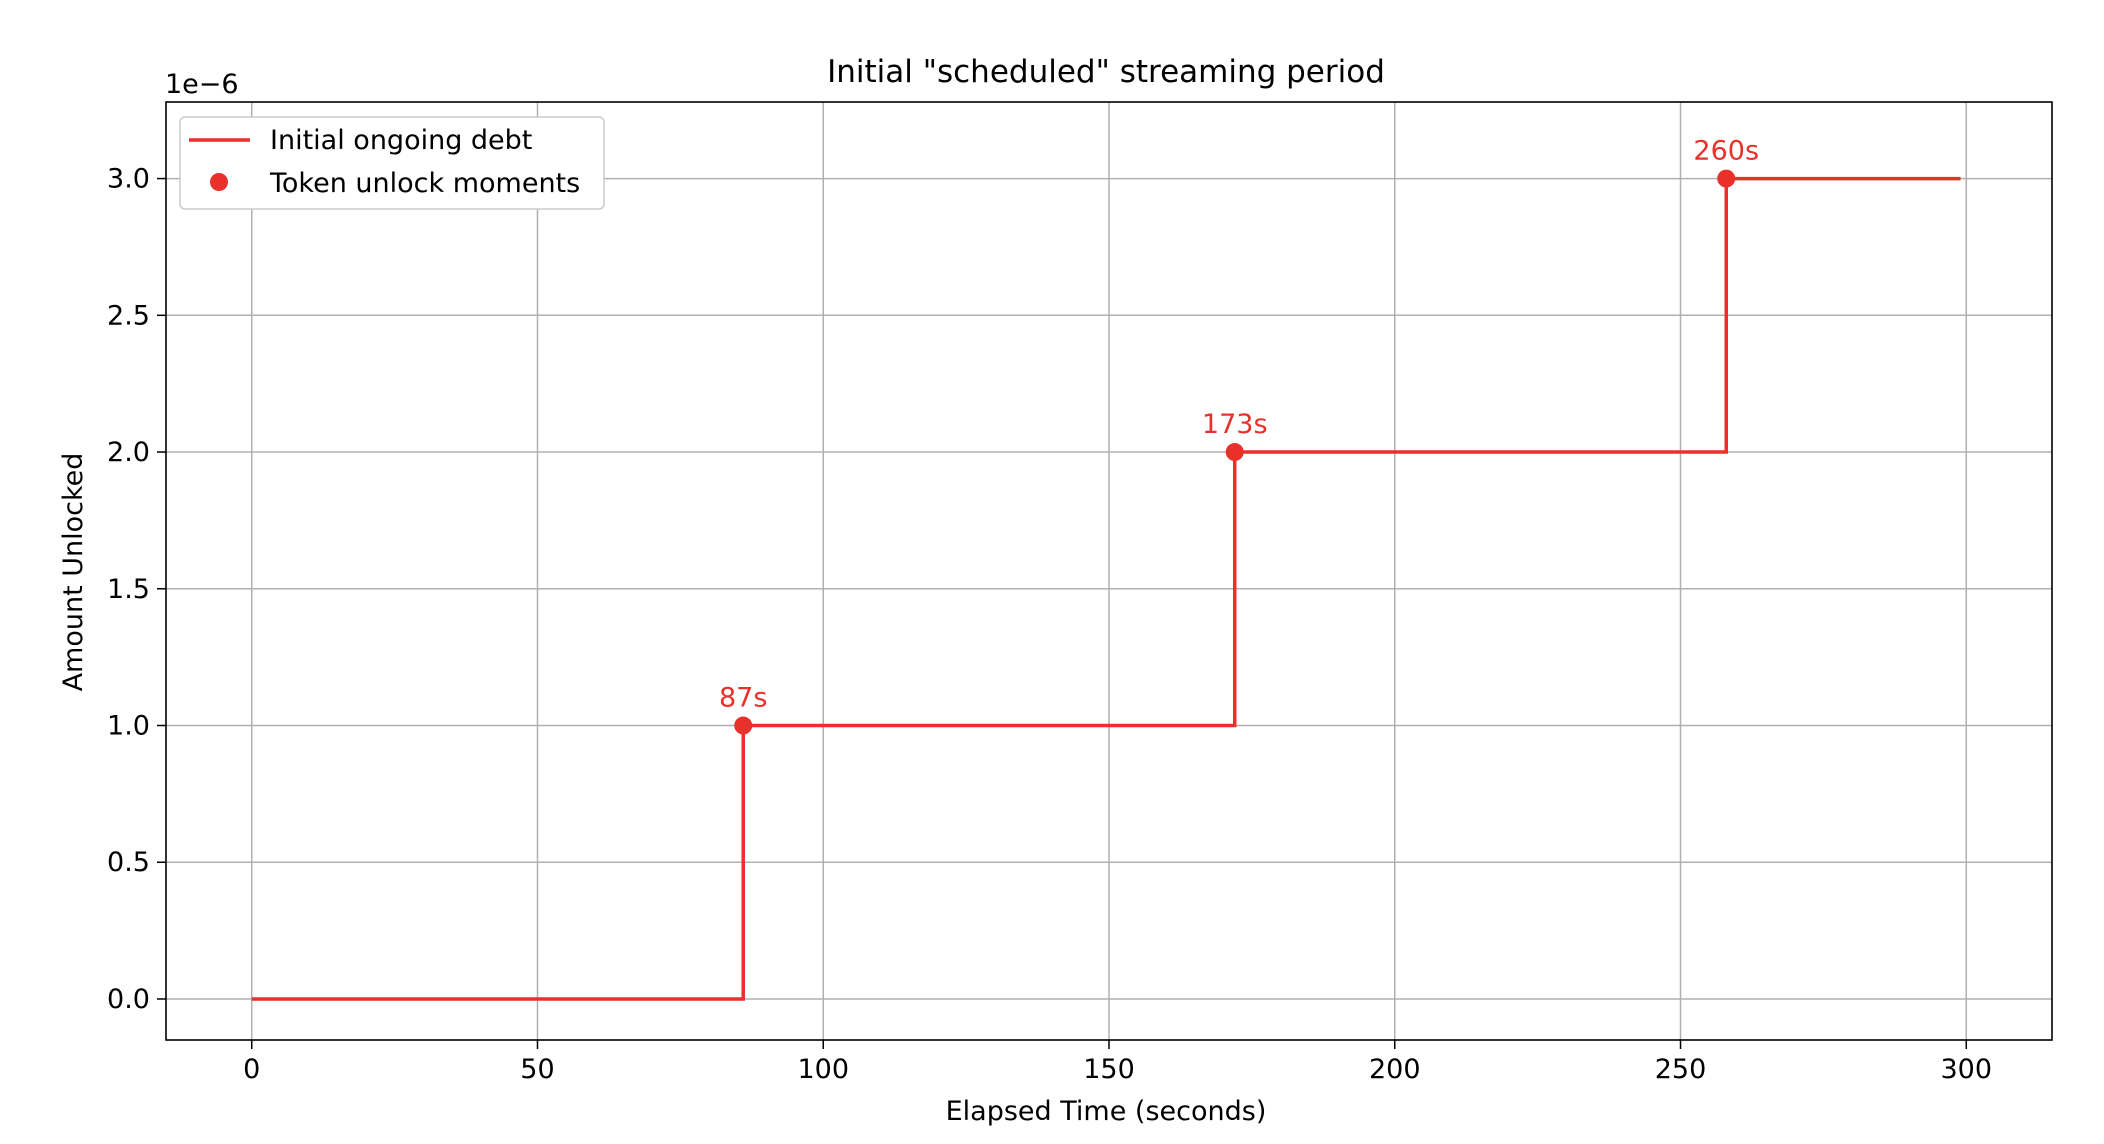  Describe the element at coordinates (128, 315) in the screenshot. I see `y-tick-label: 2.5` at that location.